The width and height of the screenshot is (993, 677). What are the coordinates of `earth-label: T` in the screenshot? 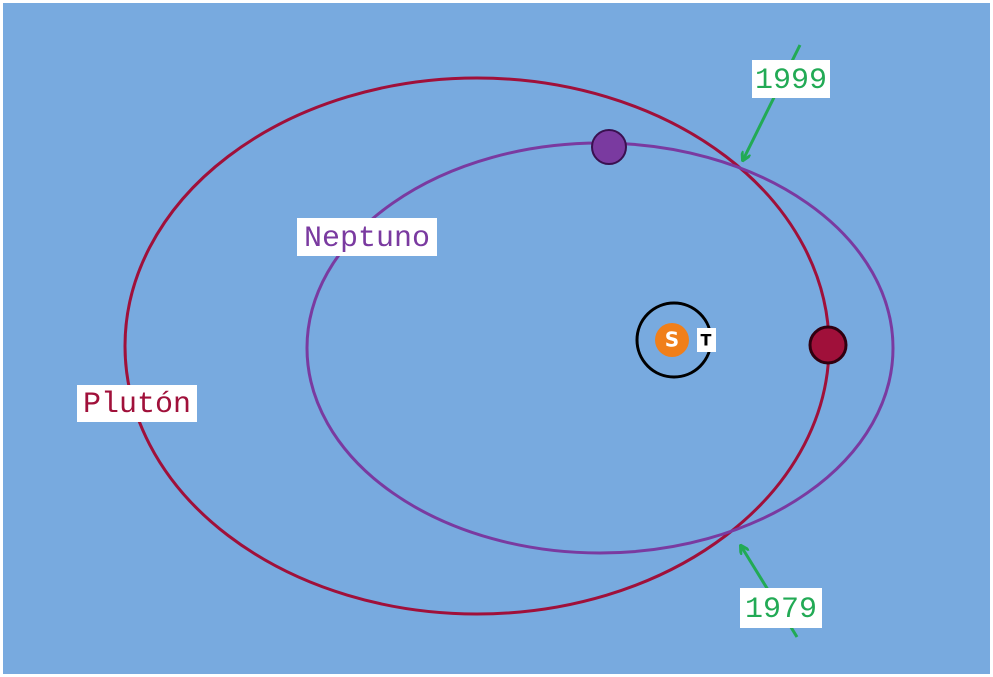 It's located at (706, 340).